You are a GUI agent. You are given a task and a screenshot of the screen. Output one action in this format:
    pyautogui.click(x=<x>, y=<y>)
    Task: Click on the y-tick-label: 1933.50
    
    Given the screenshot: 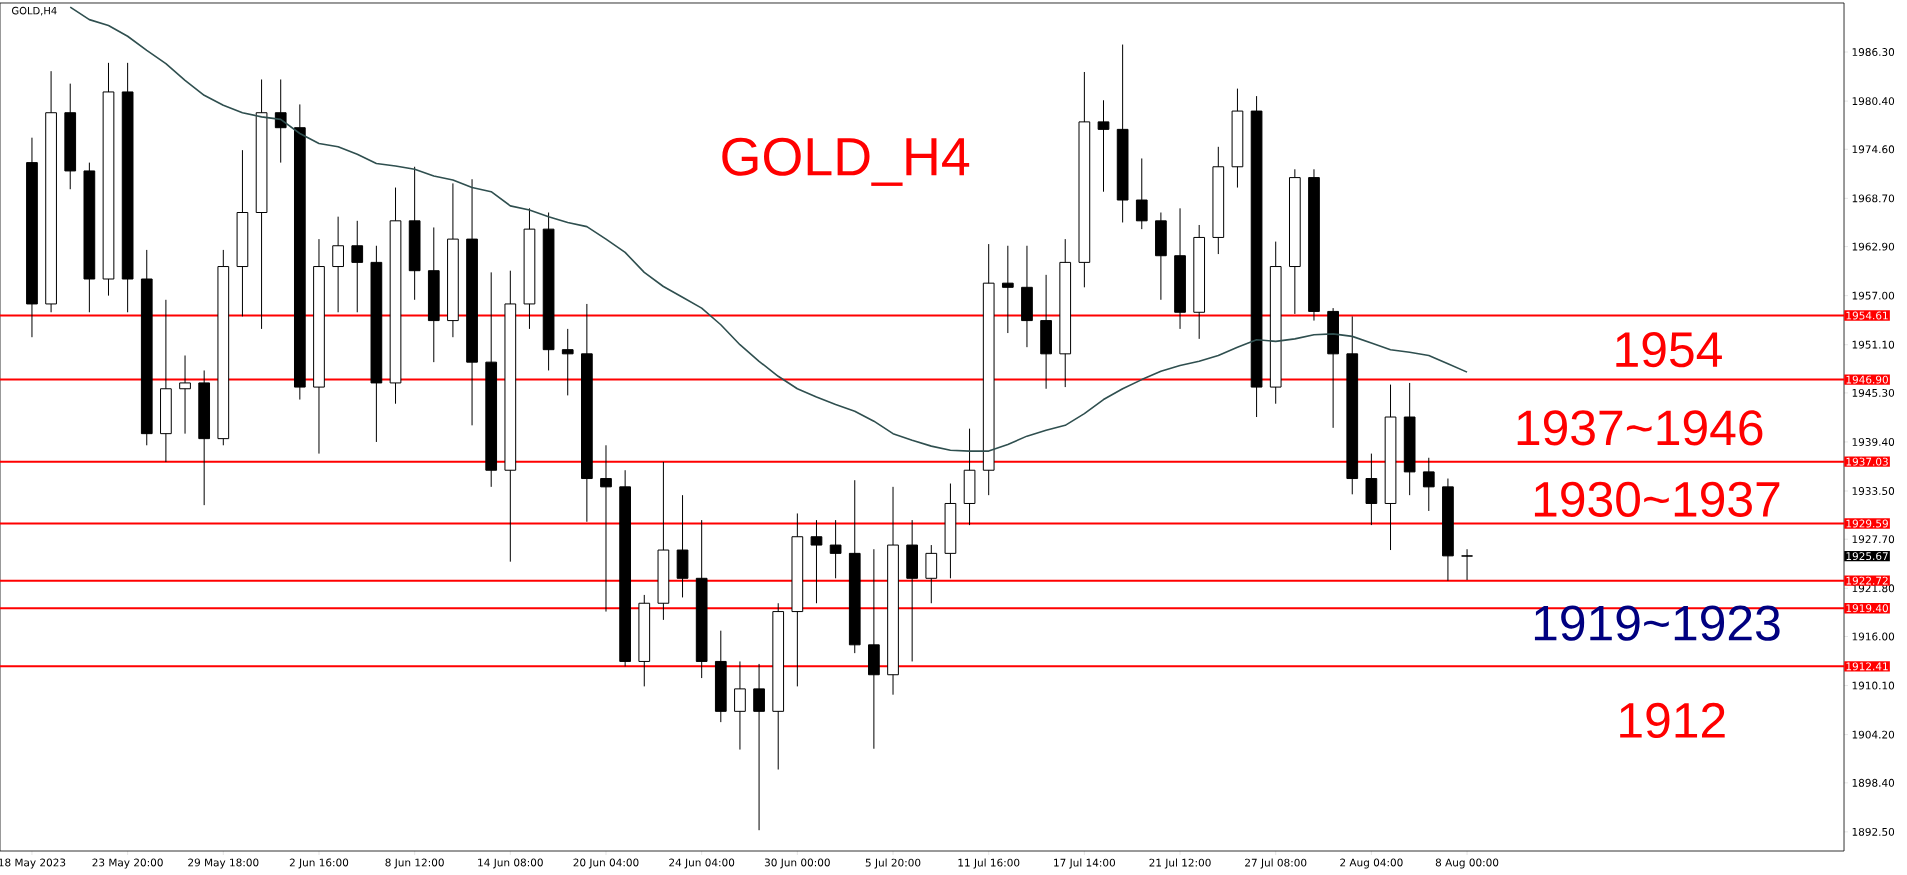 What is the action you would take?
    pyautogui.click(x=1873, y=491)
    